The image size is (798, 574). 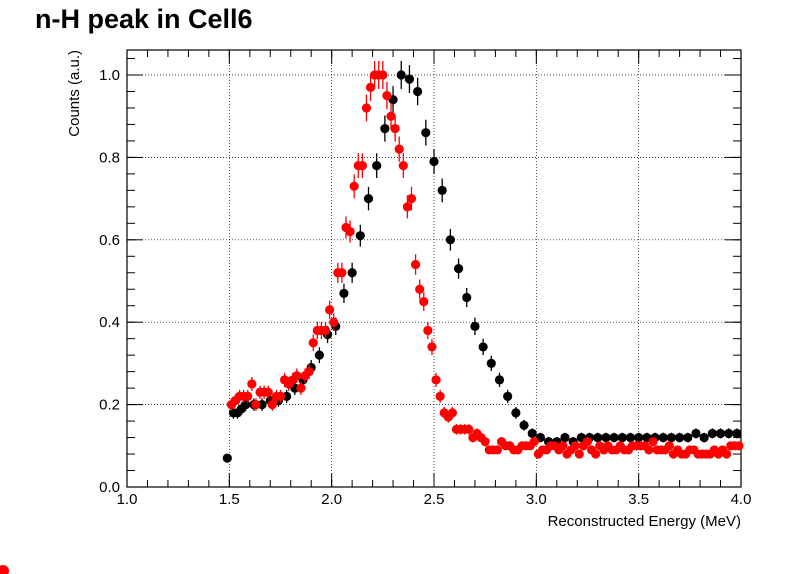 I want to click on x-tick-label: 1.0, so click(x=127, y=499).